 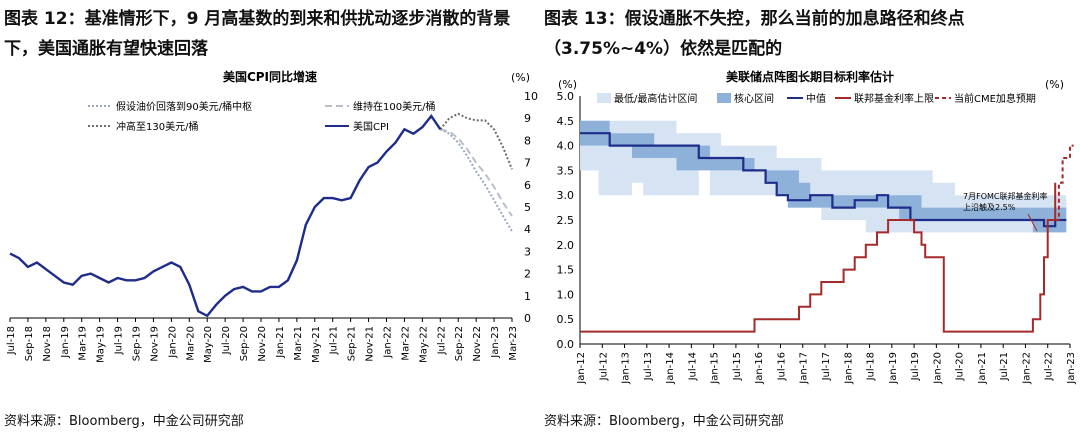 I want to click on legend-label: 核心区间, so click(x=754, y=98).